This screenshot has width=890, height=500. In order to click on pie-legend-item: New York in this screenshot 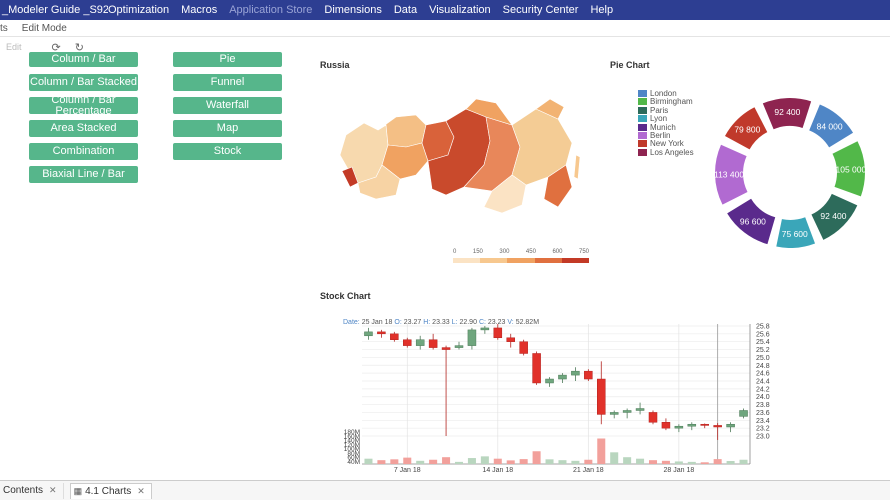, I will do `click(661, 143)`.